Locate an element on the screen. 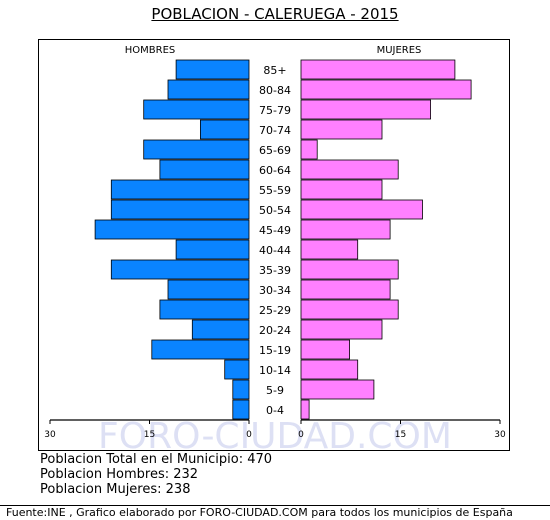 The width and height of the screenshot is (550, 520). age-label-85+: 85+ is located at coordinates (274, 70).